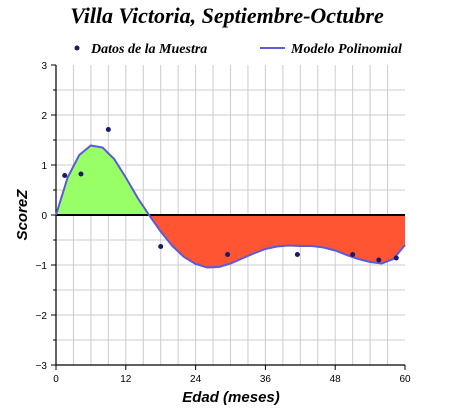 The height and width of the screenshot is (420, 450). I want to click on chart-title: Villa Victoria, Septiembre-Octubre, so click(227, 15).